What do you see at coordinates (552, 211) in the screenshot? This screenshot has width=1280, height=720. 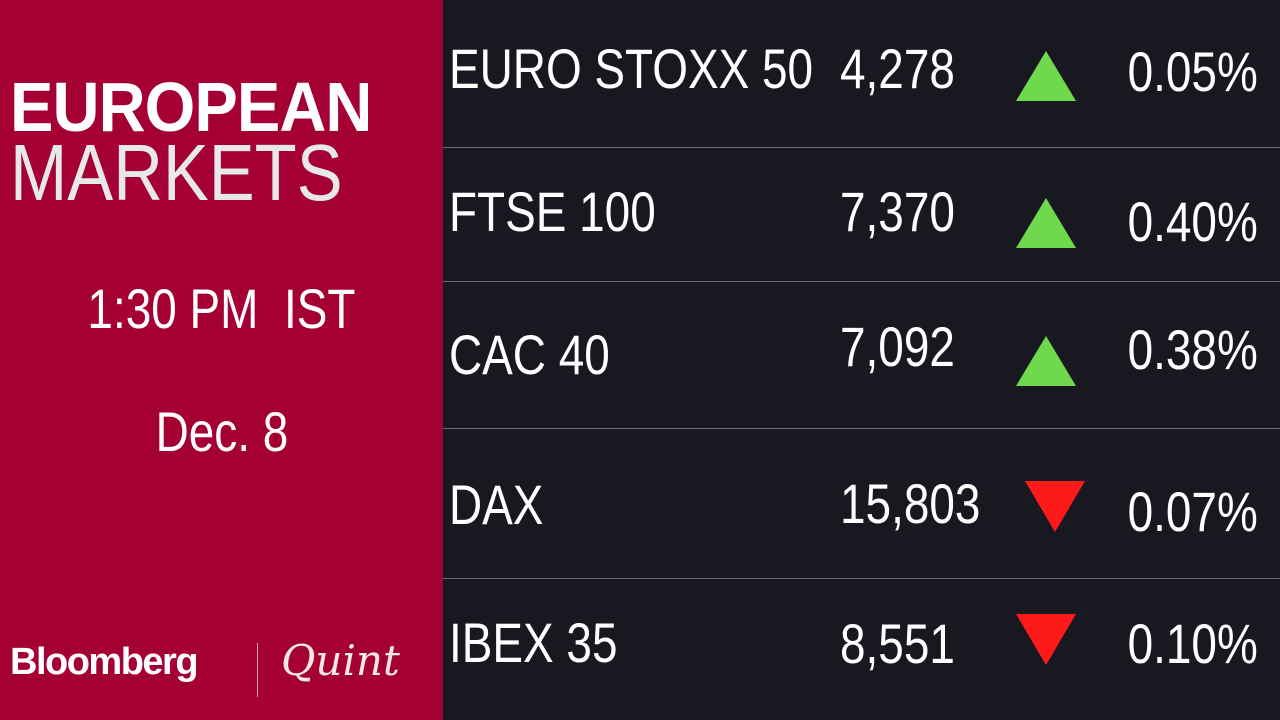 I see `index-name: FTSE 100` at bounding box center [552, 211].